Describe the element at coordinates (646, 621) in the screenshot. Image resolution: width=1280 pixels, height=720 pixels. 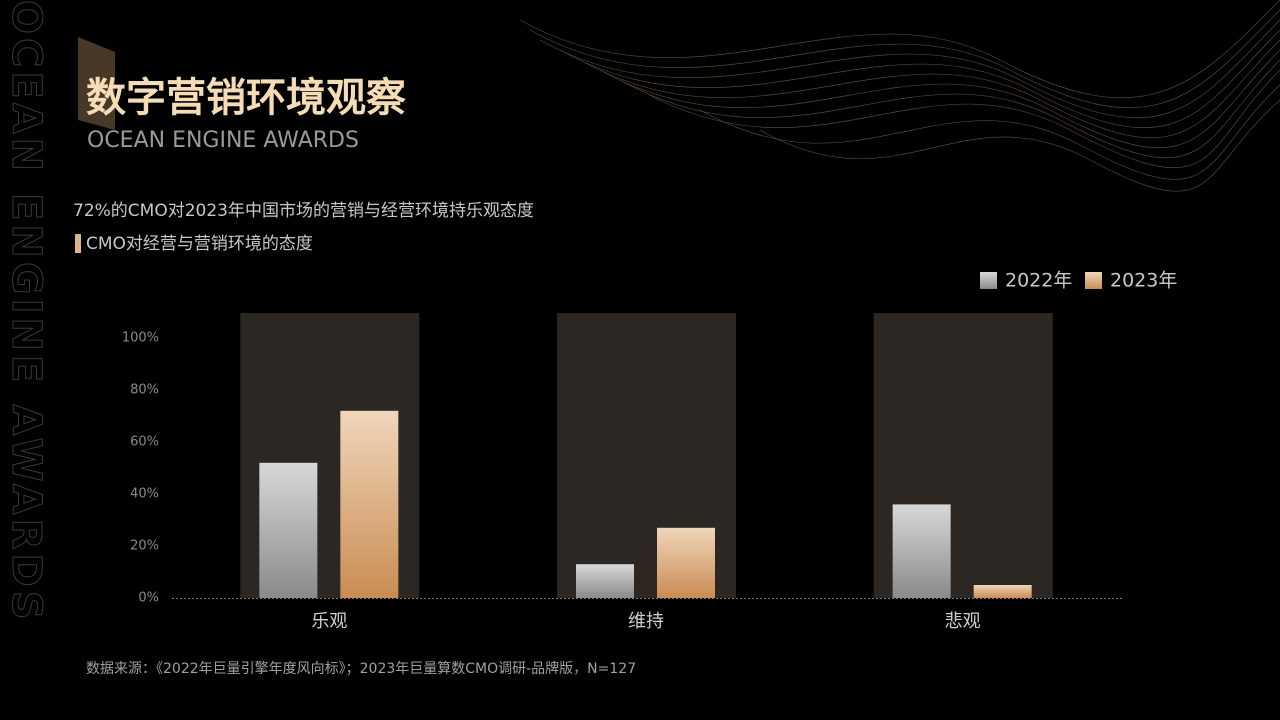
I see `x-tick-label: 维持` at that location.